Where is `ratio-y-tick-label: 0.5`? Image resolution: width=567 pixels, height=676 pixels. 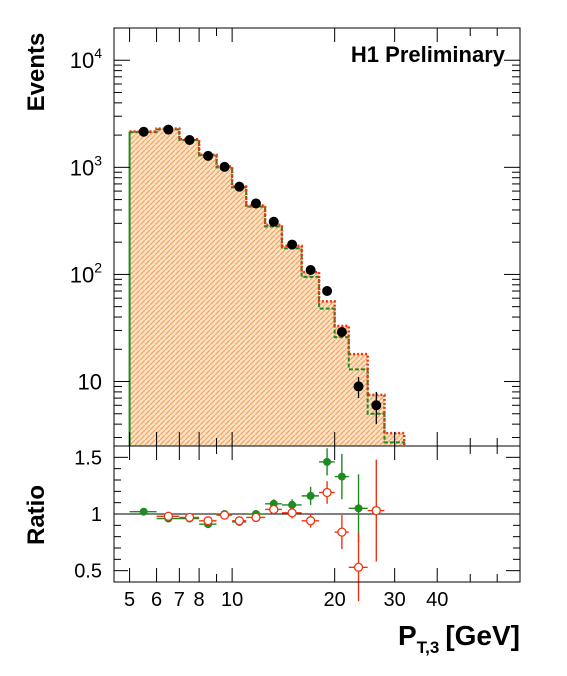 ratio-y-tick-label: 0.5 is located at coordinates (88, 572).